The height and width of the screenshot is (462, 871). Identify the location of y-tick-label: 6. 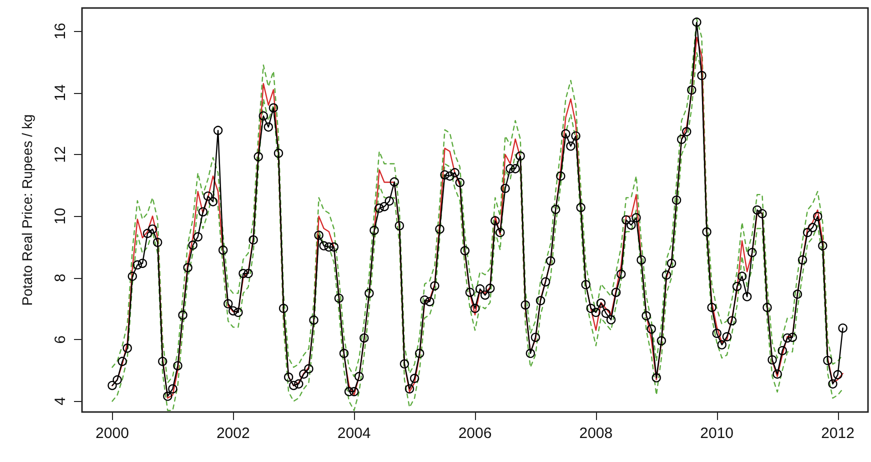
(60, 339).